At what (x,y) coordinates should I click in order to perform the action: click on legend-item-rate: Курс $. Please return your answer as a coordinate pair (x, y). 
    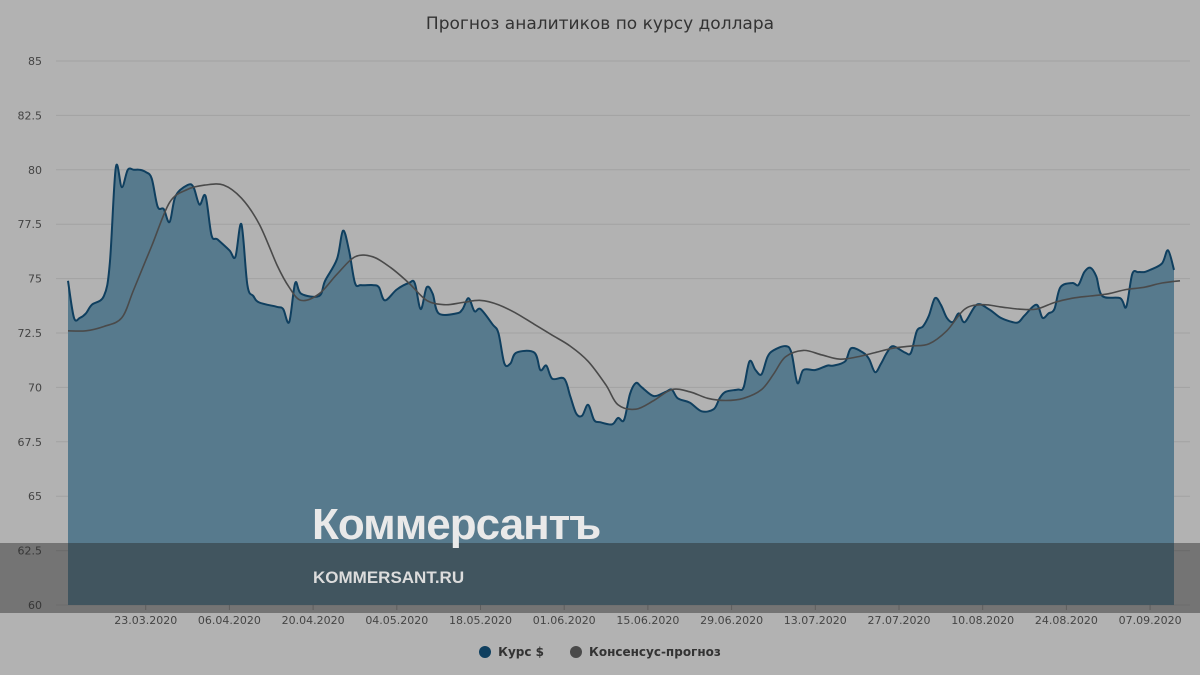
    Looking at the image, I should click on (511, 652).